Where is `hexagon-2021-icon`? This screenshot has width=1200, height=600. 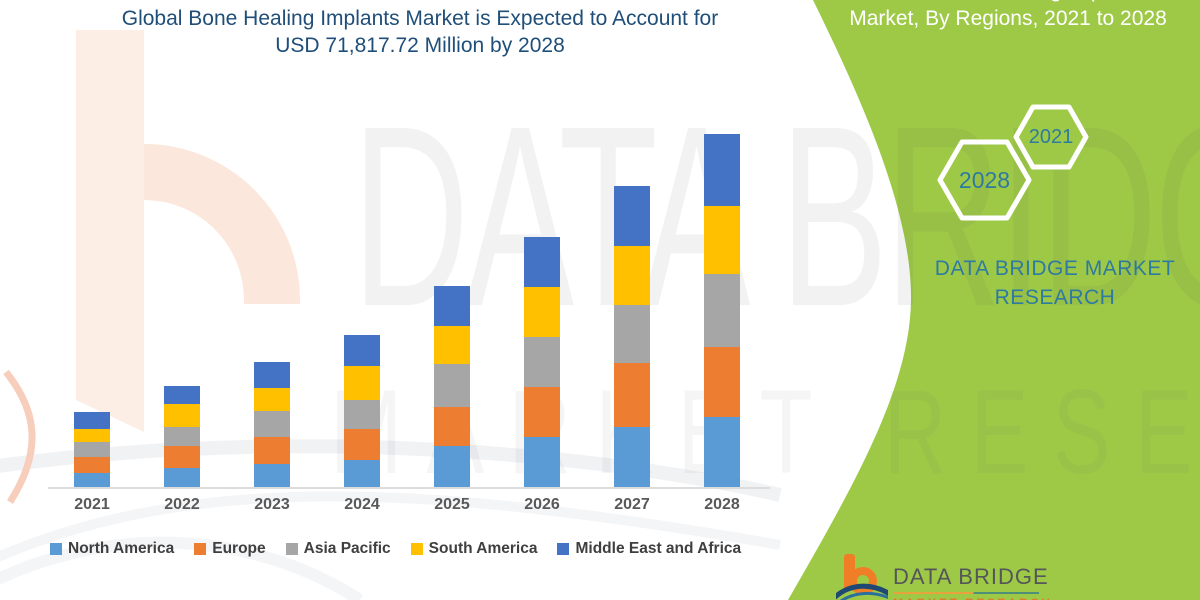 hexagon-2021-icon is located at coordinates (1051, 137).